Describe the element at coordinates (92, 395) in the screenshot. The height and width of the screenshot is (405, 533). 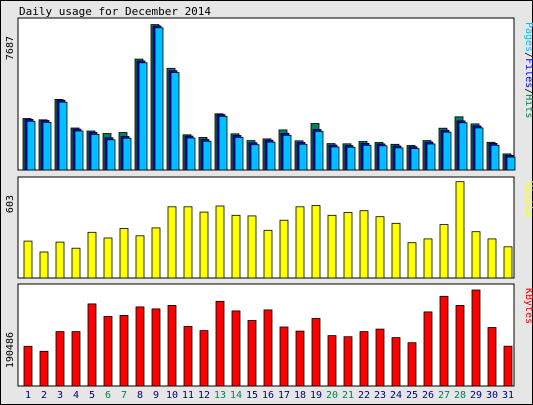
I see `day-label-5: 5` at that location.